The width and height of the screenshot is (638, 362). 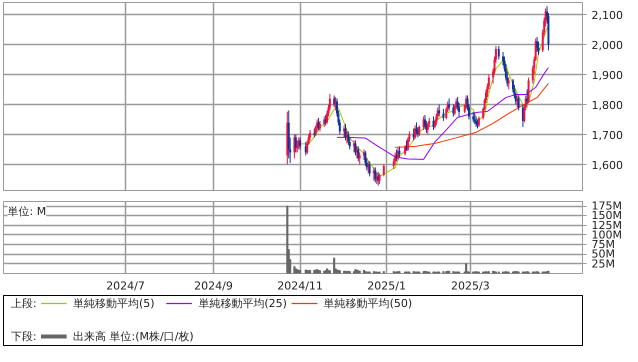 What do you see at coordinates (607, 135) in the screenshot?
I see `y-tick-label: 1,700` at bounding box center [607, 135].